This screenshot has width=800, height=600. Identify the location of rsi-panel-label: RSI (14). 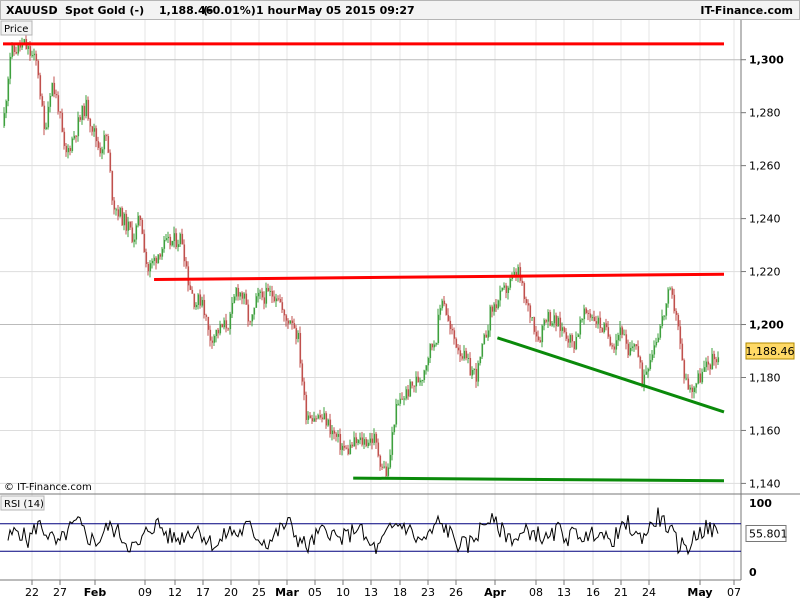
(22, 503).